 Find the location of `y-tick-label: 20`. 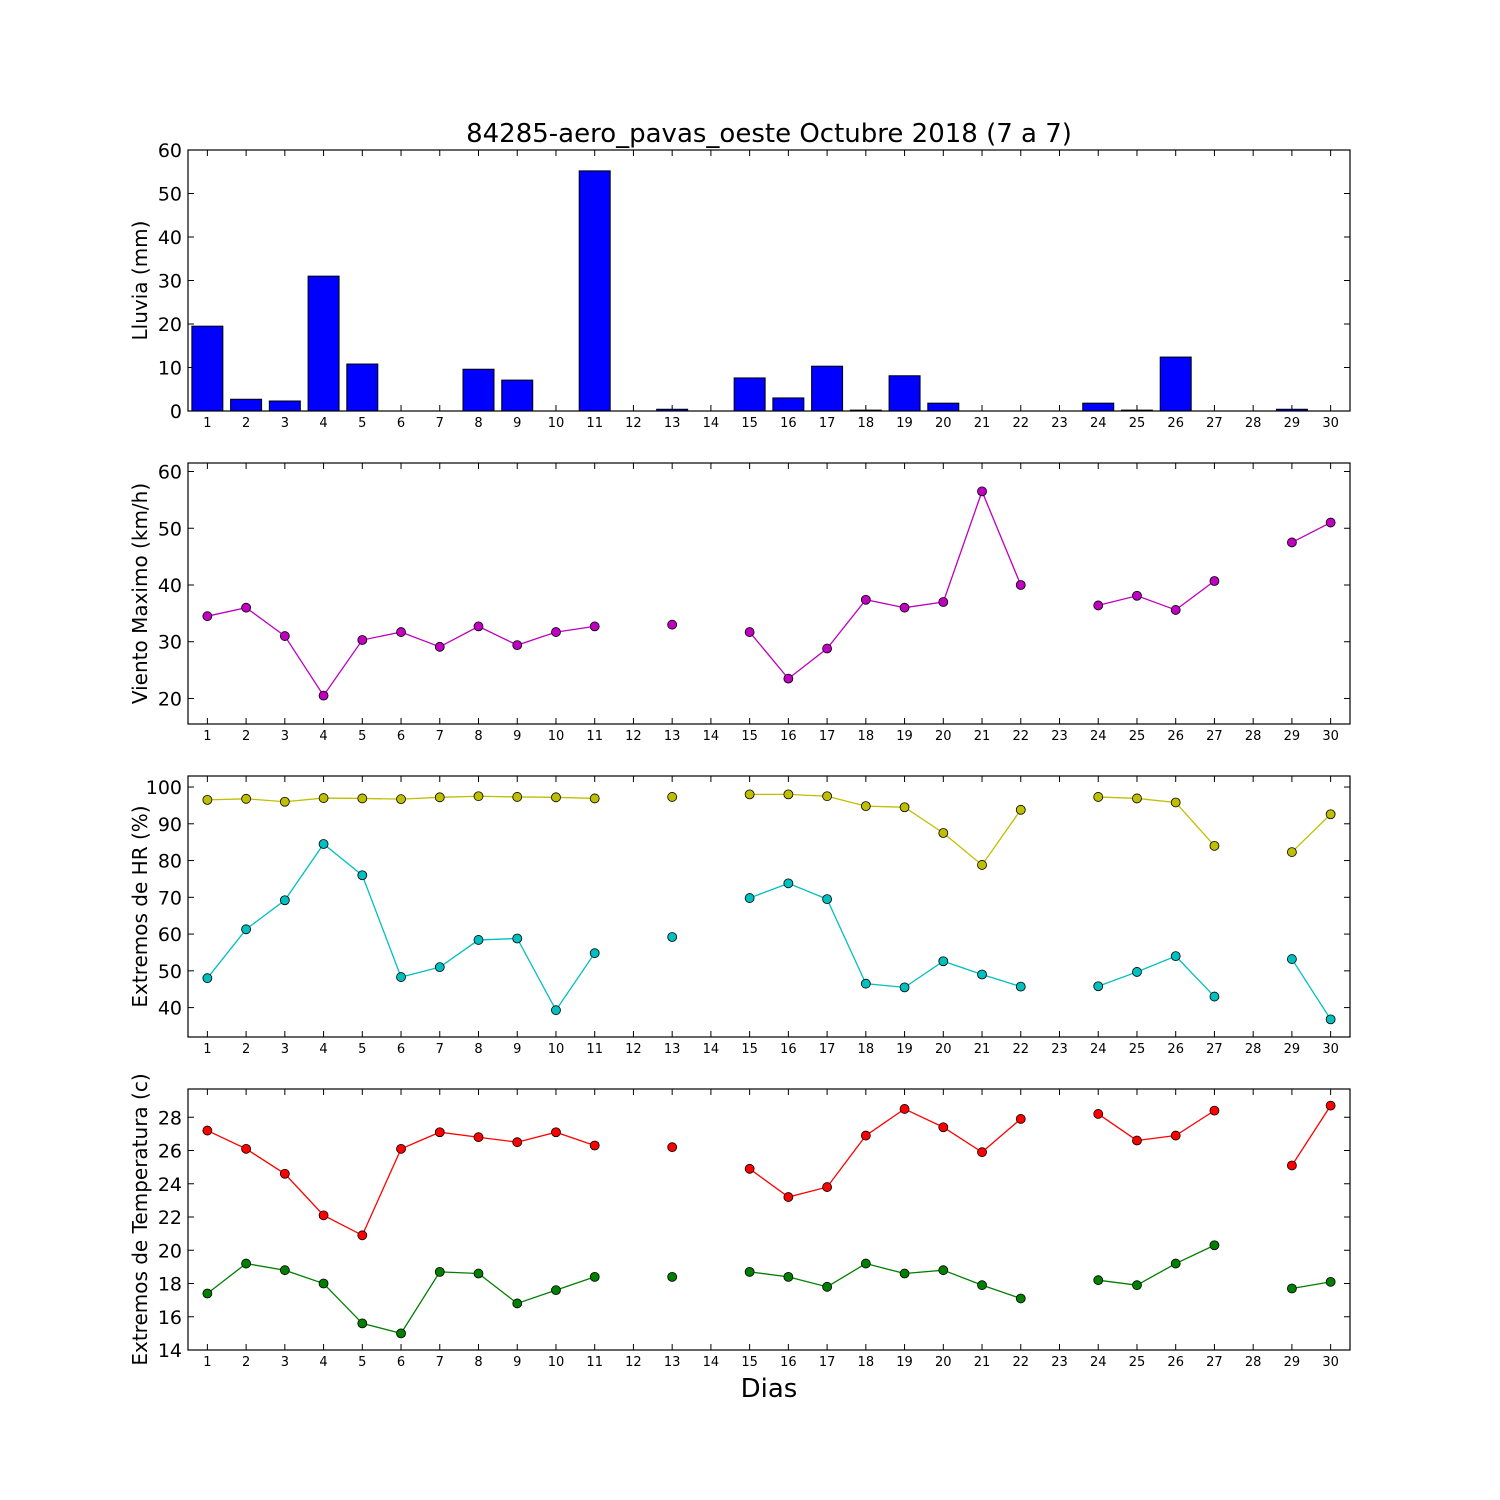

y-tick-label: 20 is located at coordinates (170, 1251).